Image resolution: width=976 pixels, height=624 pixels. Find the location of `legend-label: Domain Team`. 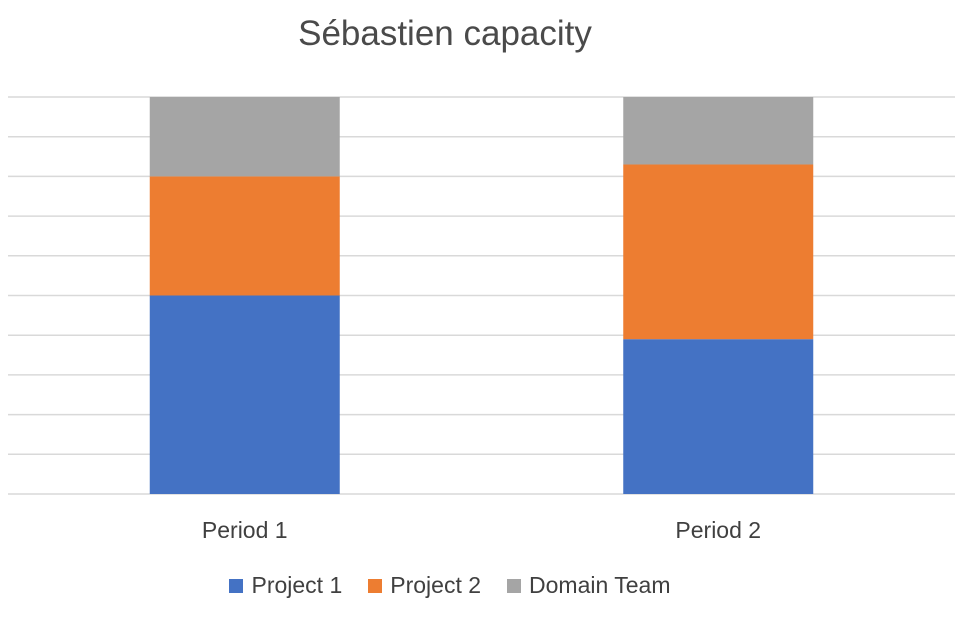

legend-label: Domain Team is located at coordinates (600, 585).